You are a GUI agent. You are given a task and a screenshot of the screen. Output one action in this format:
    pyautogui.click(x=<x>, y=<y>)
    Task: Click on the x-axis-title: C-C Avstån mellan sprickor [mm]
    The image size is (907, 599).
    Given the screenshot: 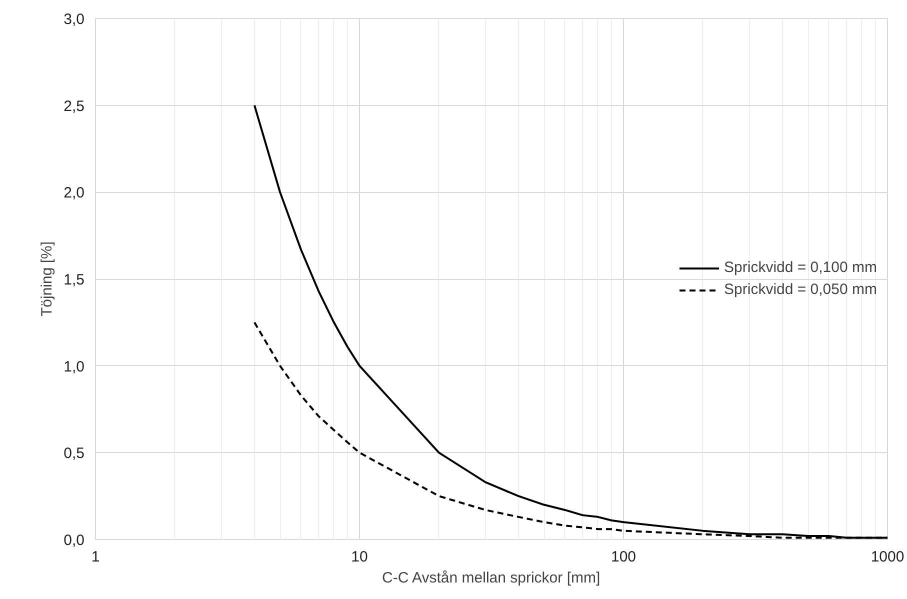 What is the action you would take?
    pyautogui.click(x=491, y=578)
    